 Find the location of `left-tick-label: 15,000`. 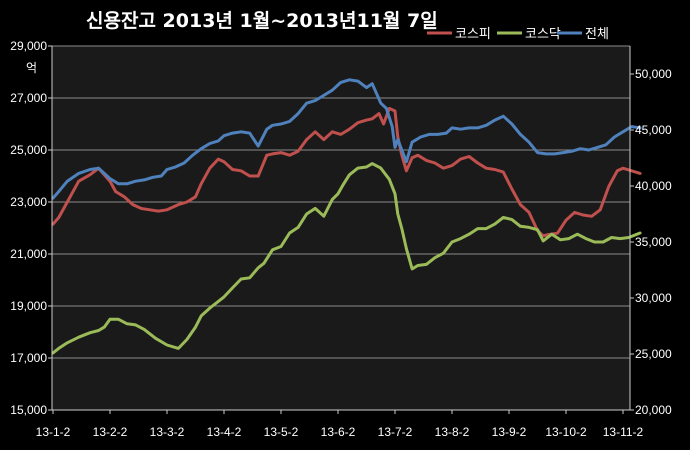

left-tick-label: 15,000 is located at coordinates (28, 410).